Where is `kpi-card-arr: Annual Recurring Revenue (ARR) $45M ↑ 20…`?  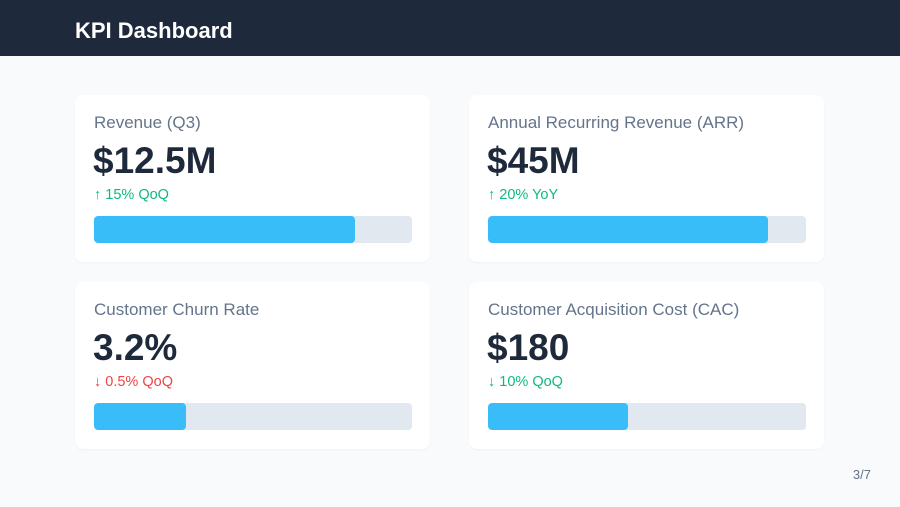 kpi-card-arr: Annual Recurring Revenue (ARR) $45M ↑ 20… is located at coordinates (646, 178).